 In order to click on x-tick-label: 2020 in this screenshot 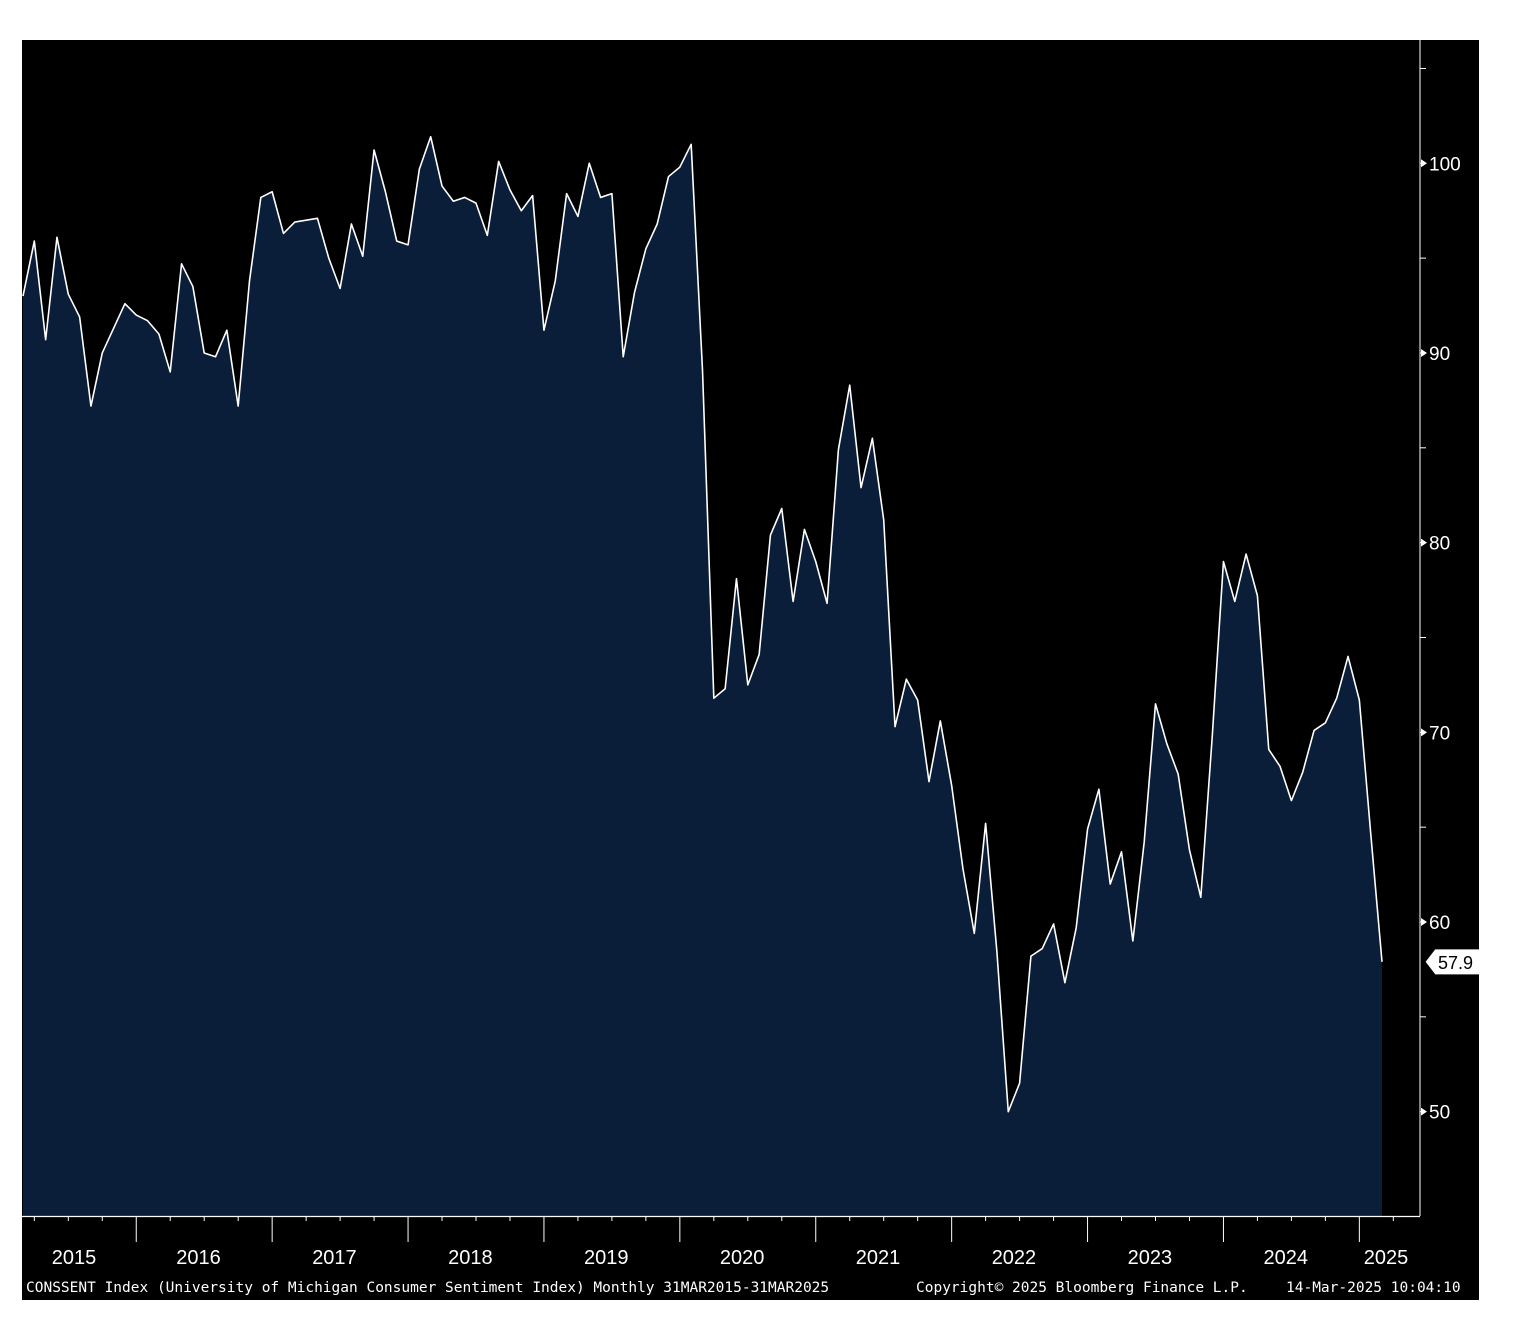, I will do `click(742, 1258)`.